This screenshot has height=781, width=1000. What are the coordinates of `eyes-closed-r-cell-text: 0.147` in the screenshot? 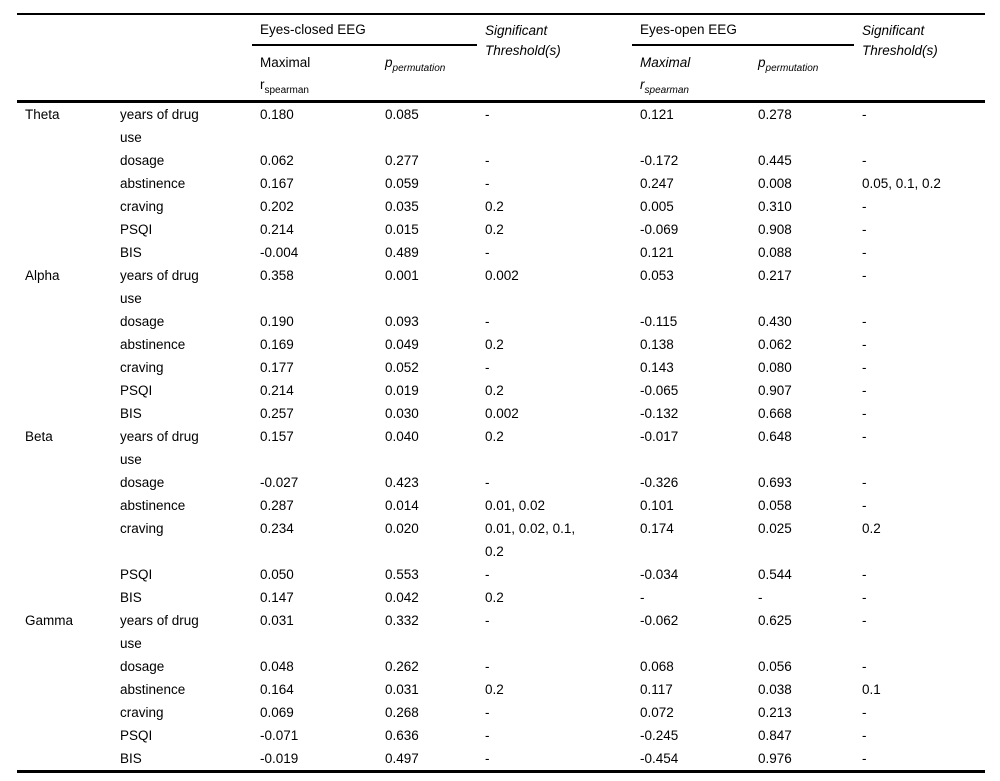 It's located at (277, 597).